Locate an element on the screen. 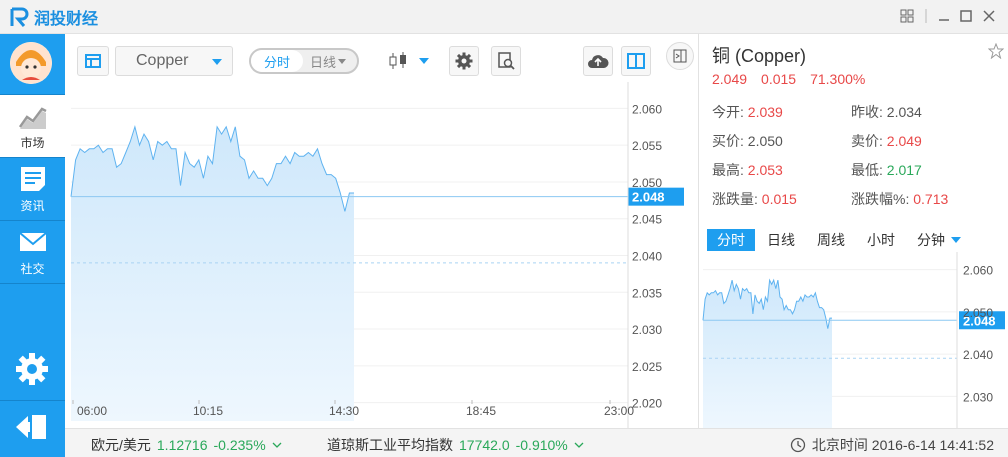  sidebar-item-news: 资讯 is located at coordinates (32, 189).